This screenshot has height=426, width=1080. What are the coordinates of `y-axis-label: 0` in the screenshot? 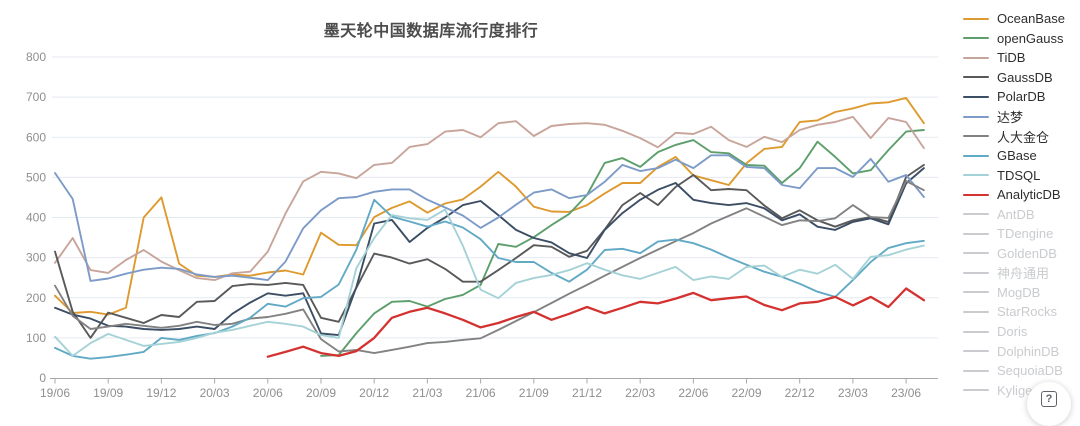 It's located at (42, 378).